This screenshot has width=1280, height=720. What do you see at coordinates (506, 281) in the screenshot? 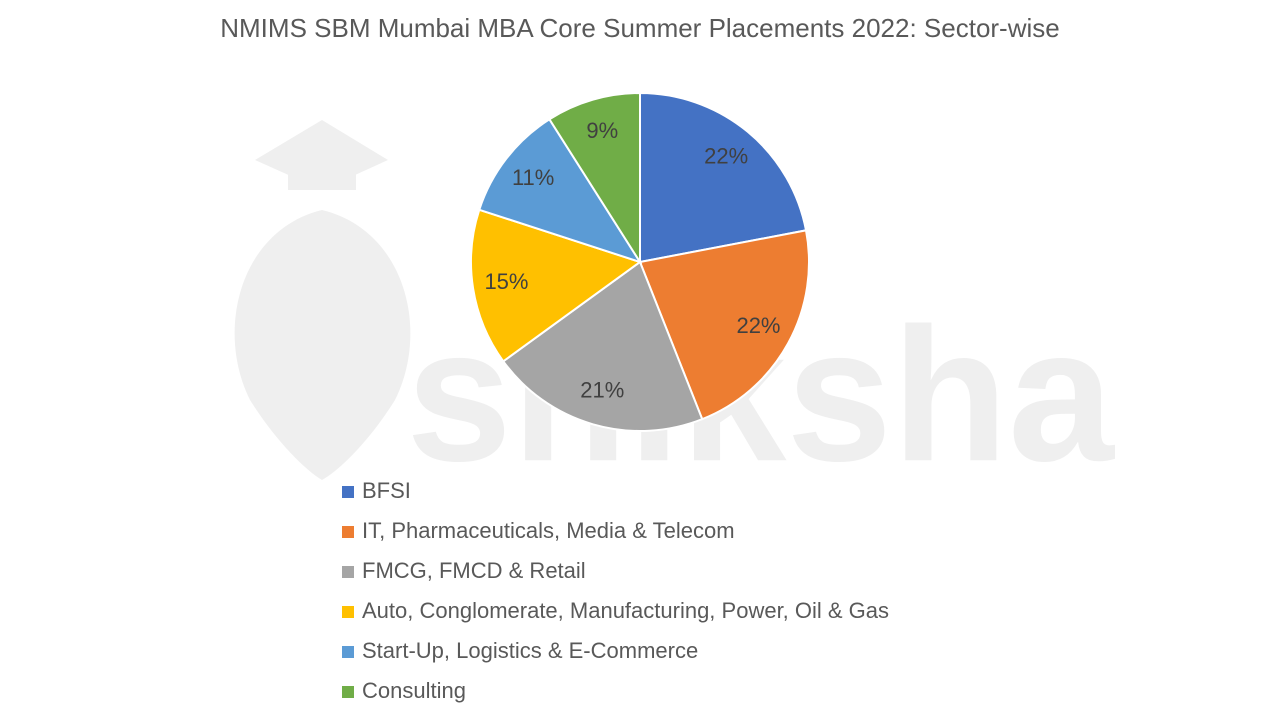
I see `data-label: 15%` at bounding box center [506, 281].